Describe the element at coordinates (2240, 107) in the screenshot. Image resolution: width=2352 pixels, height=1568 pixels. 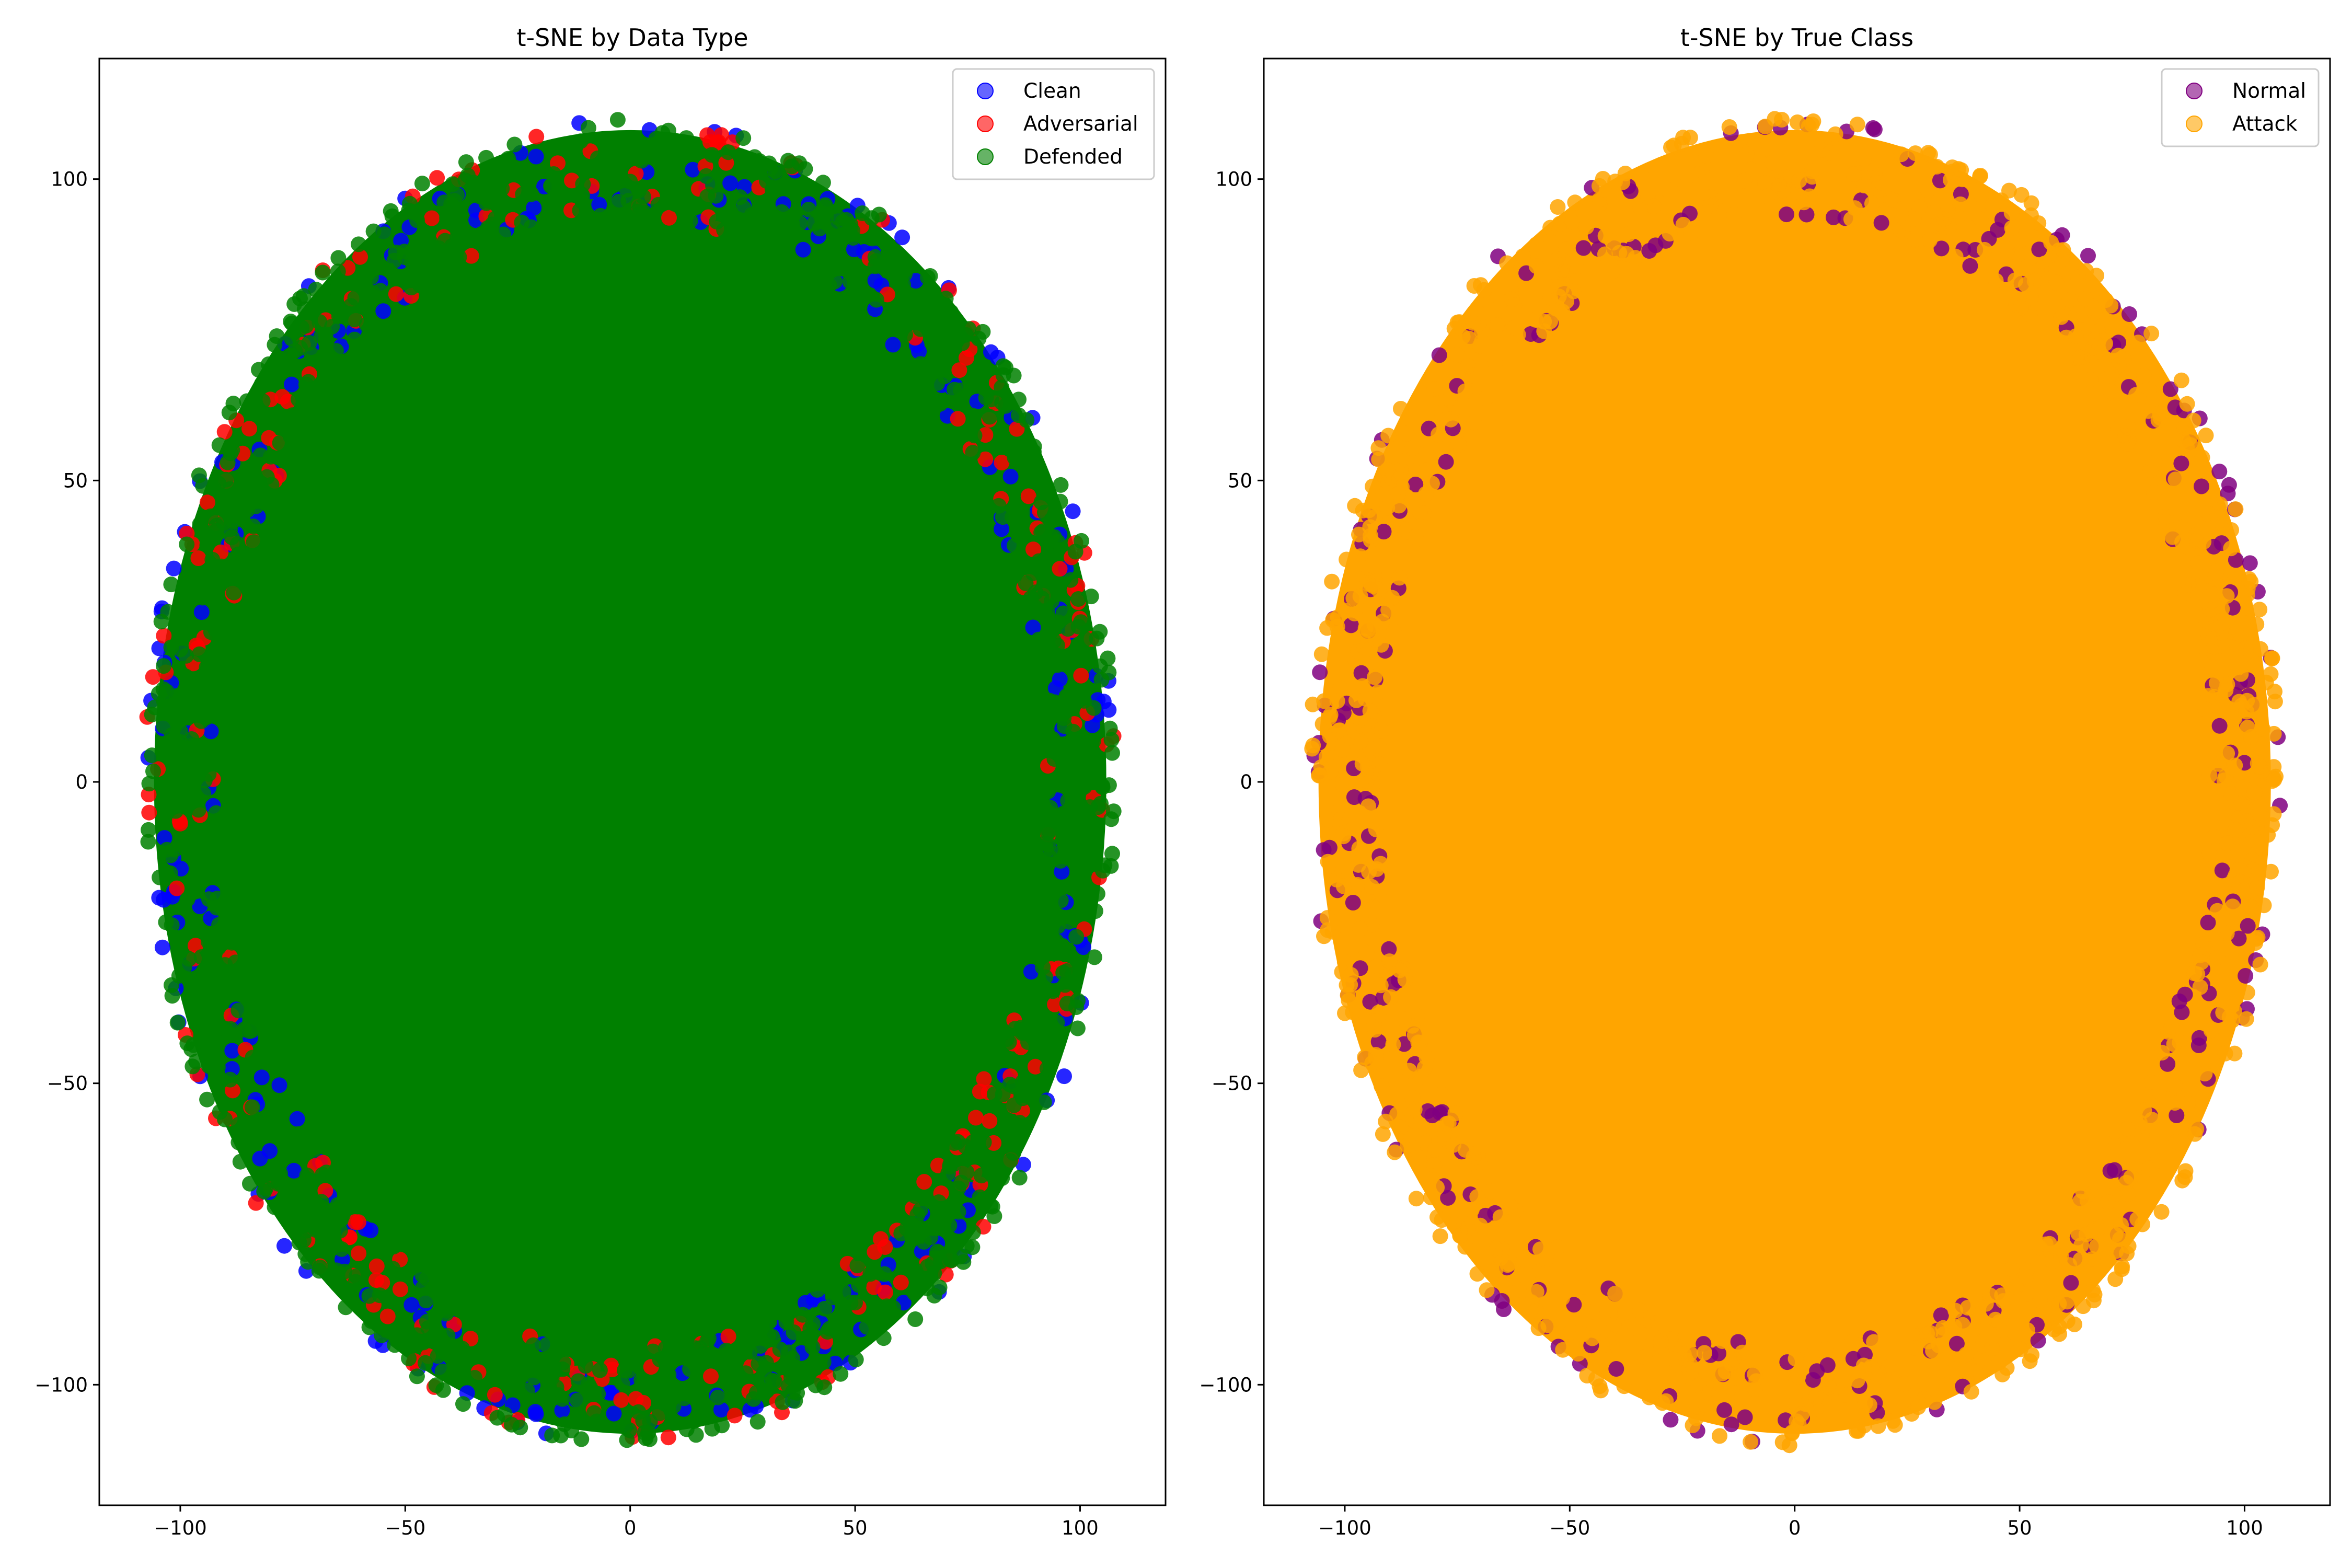
I see `legend: Normal Attack` at that location.